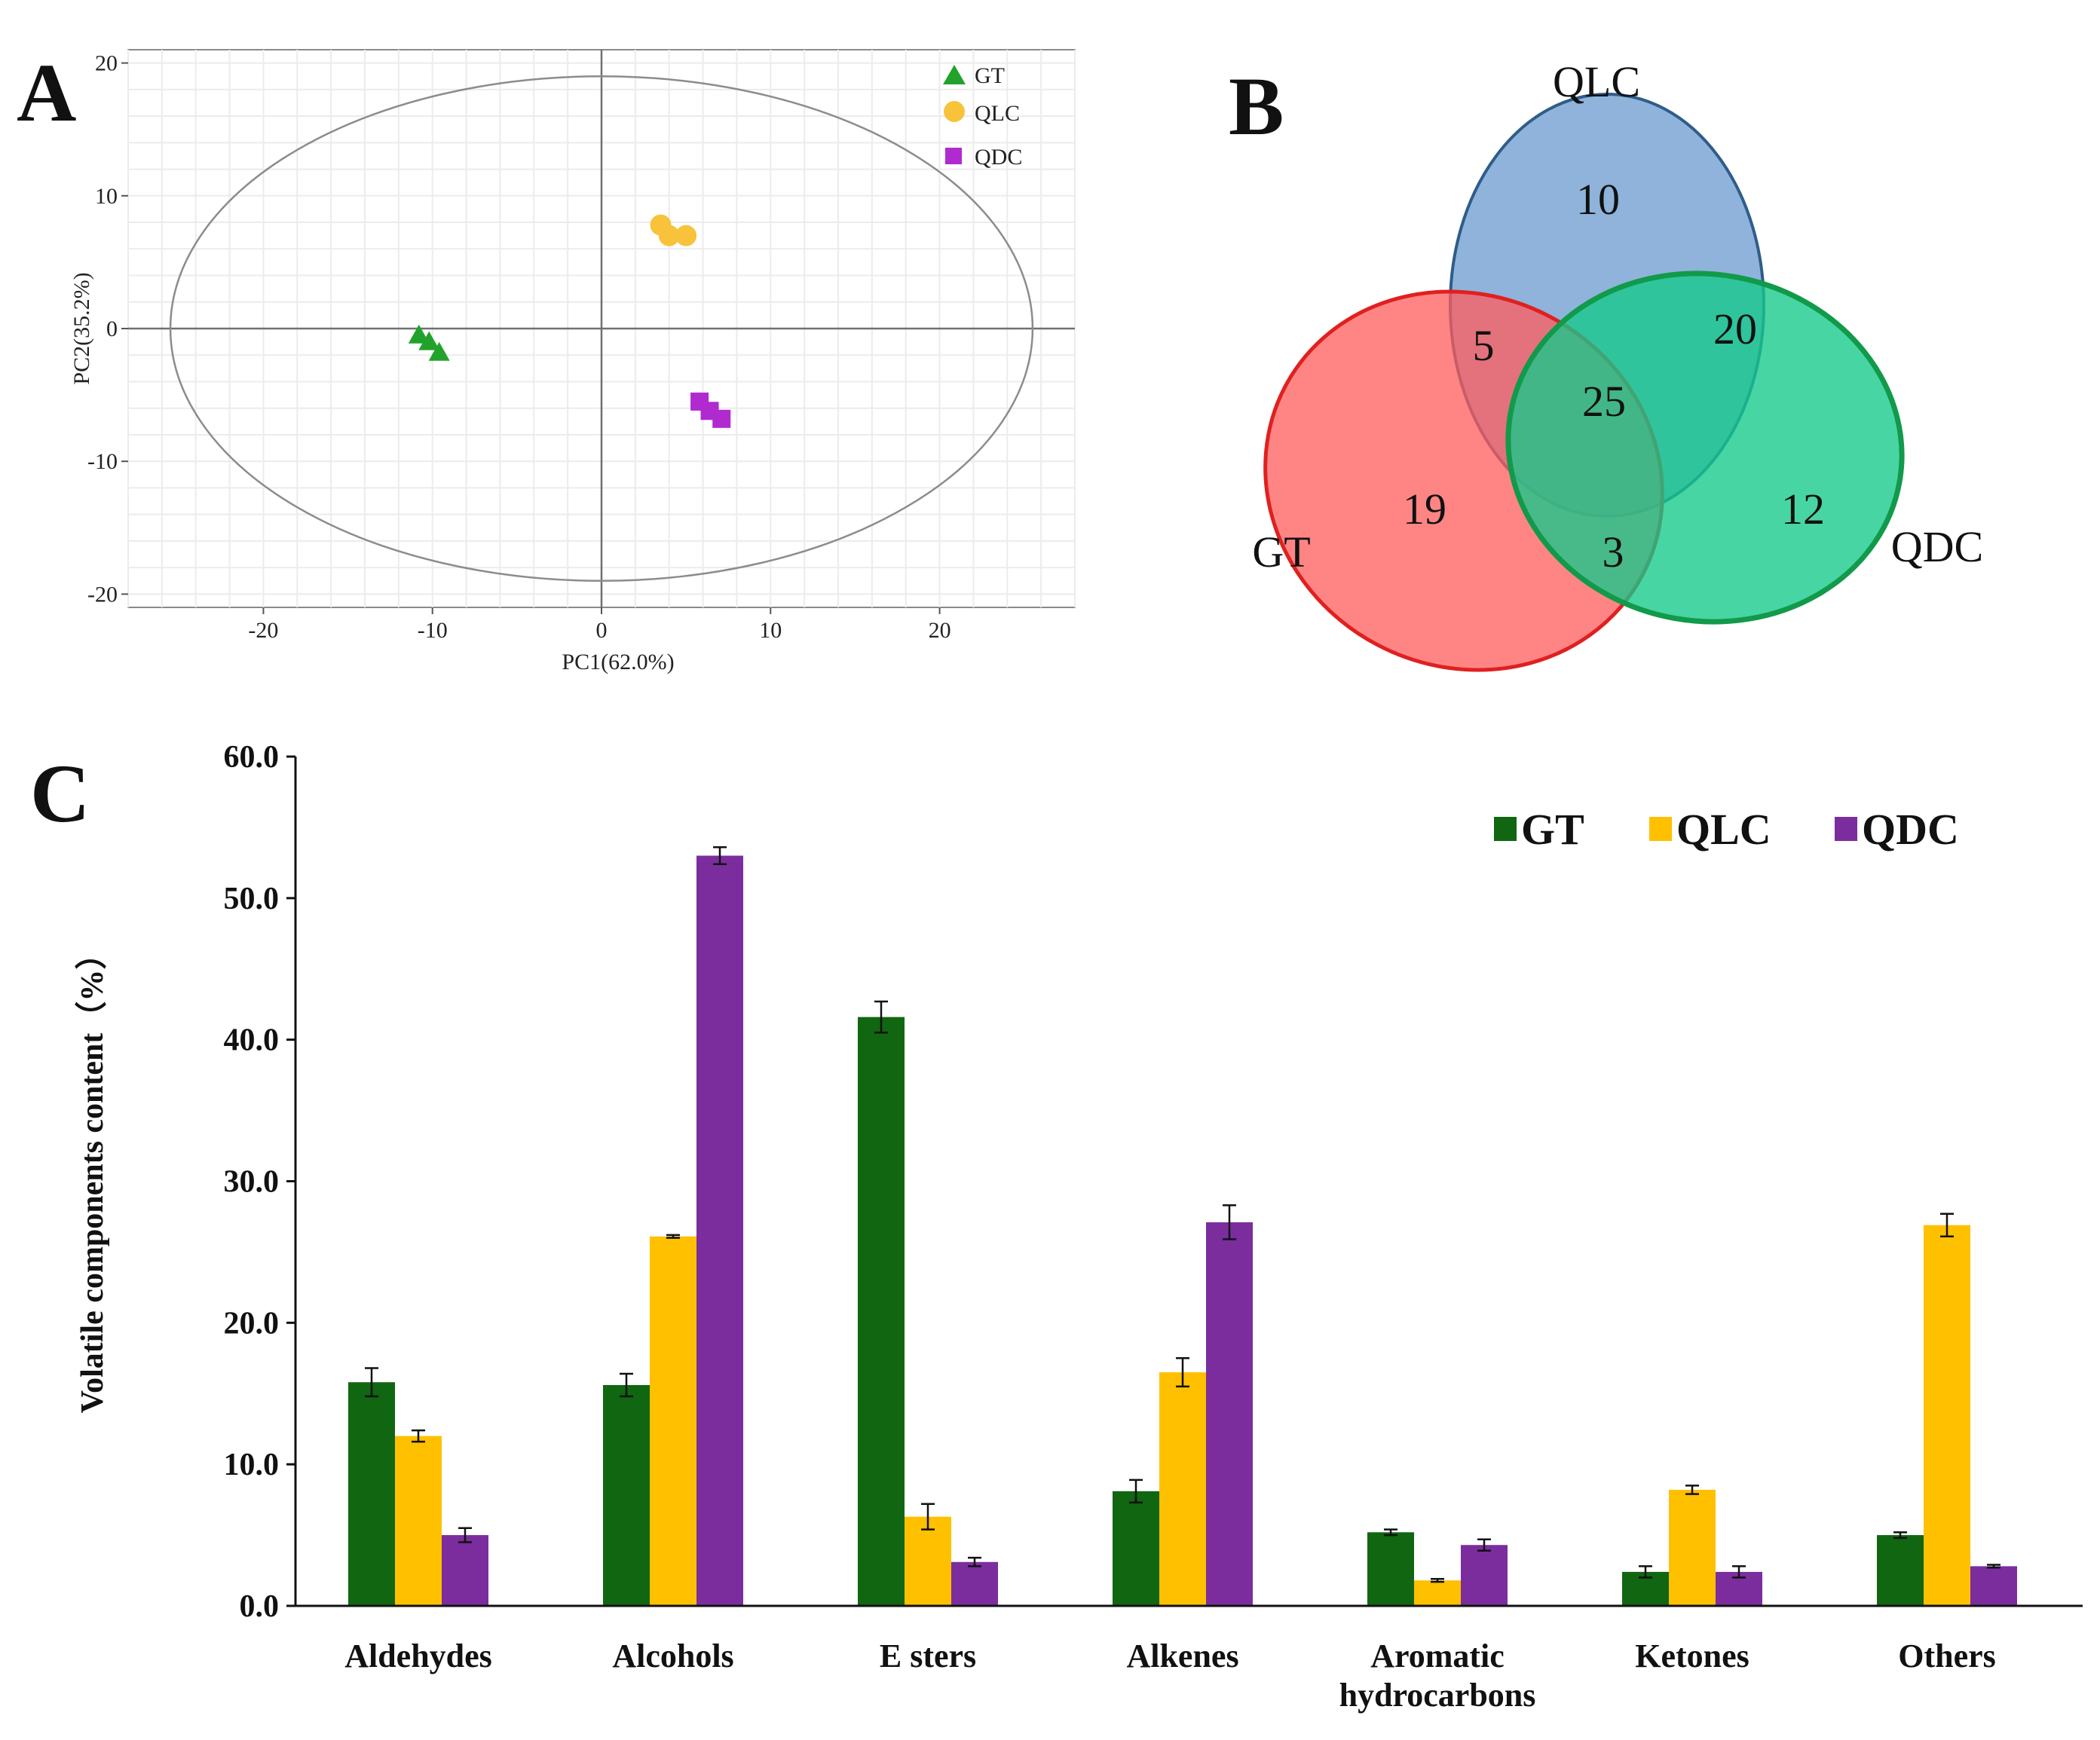  I want to click on pca-legend-gt-label: GT, so click(990, 75).